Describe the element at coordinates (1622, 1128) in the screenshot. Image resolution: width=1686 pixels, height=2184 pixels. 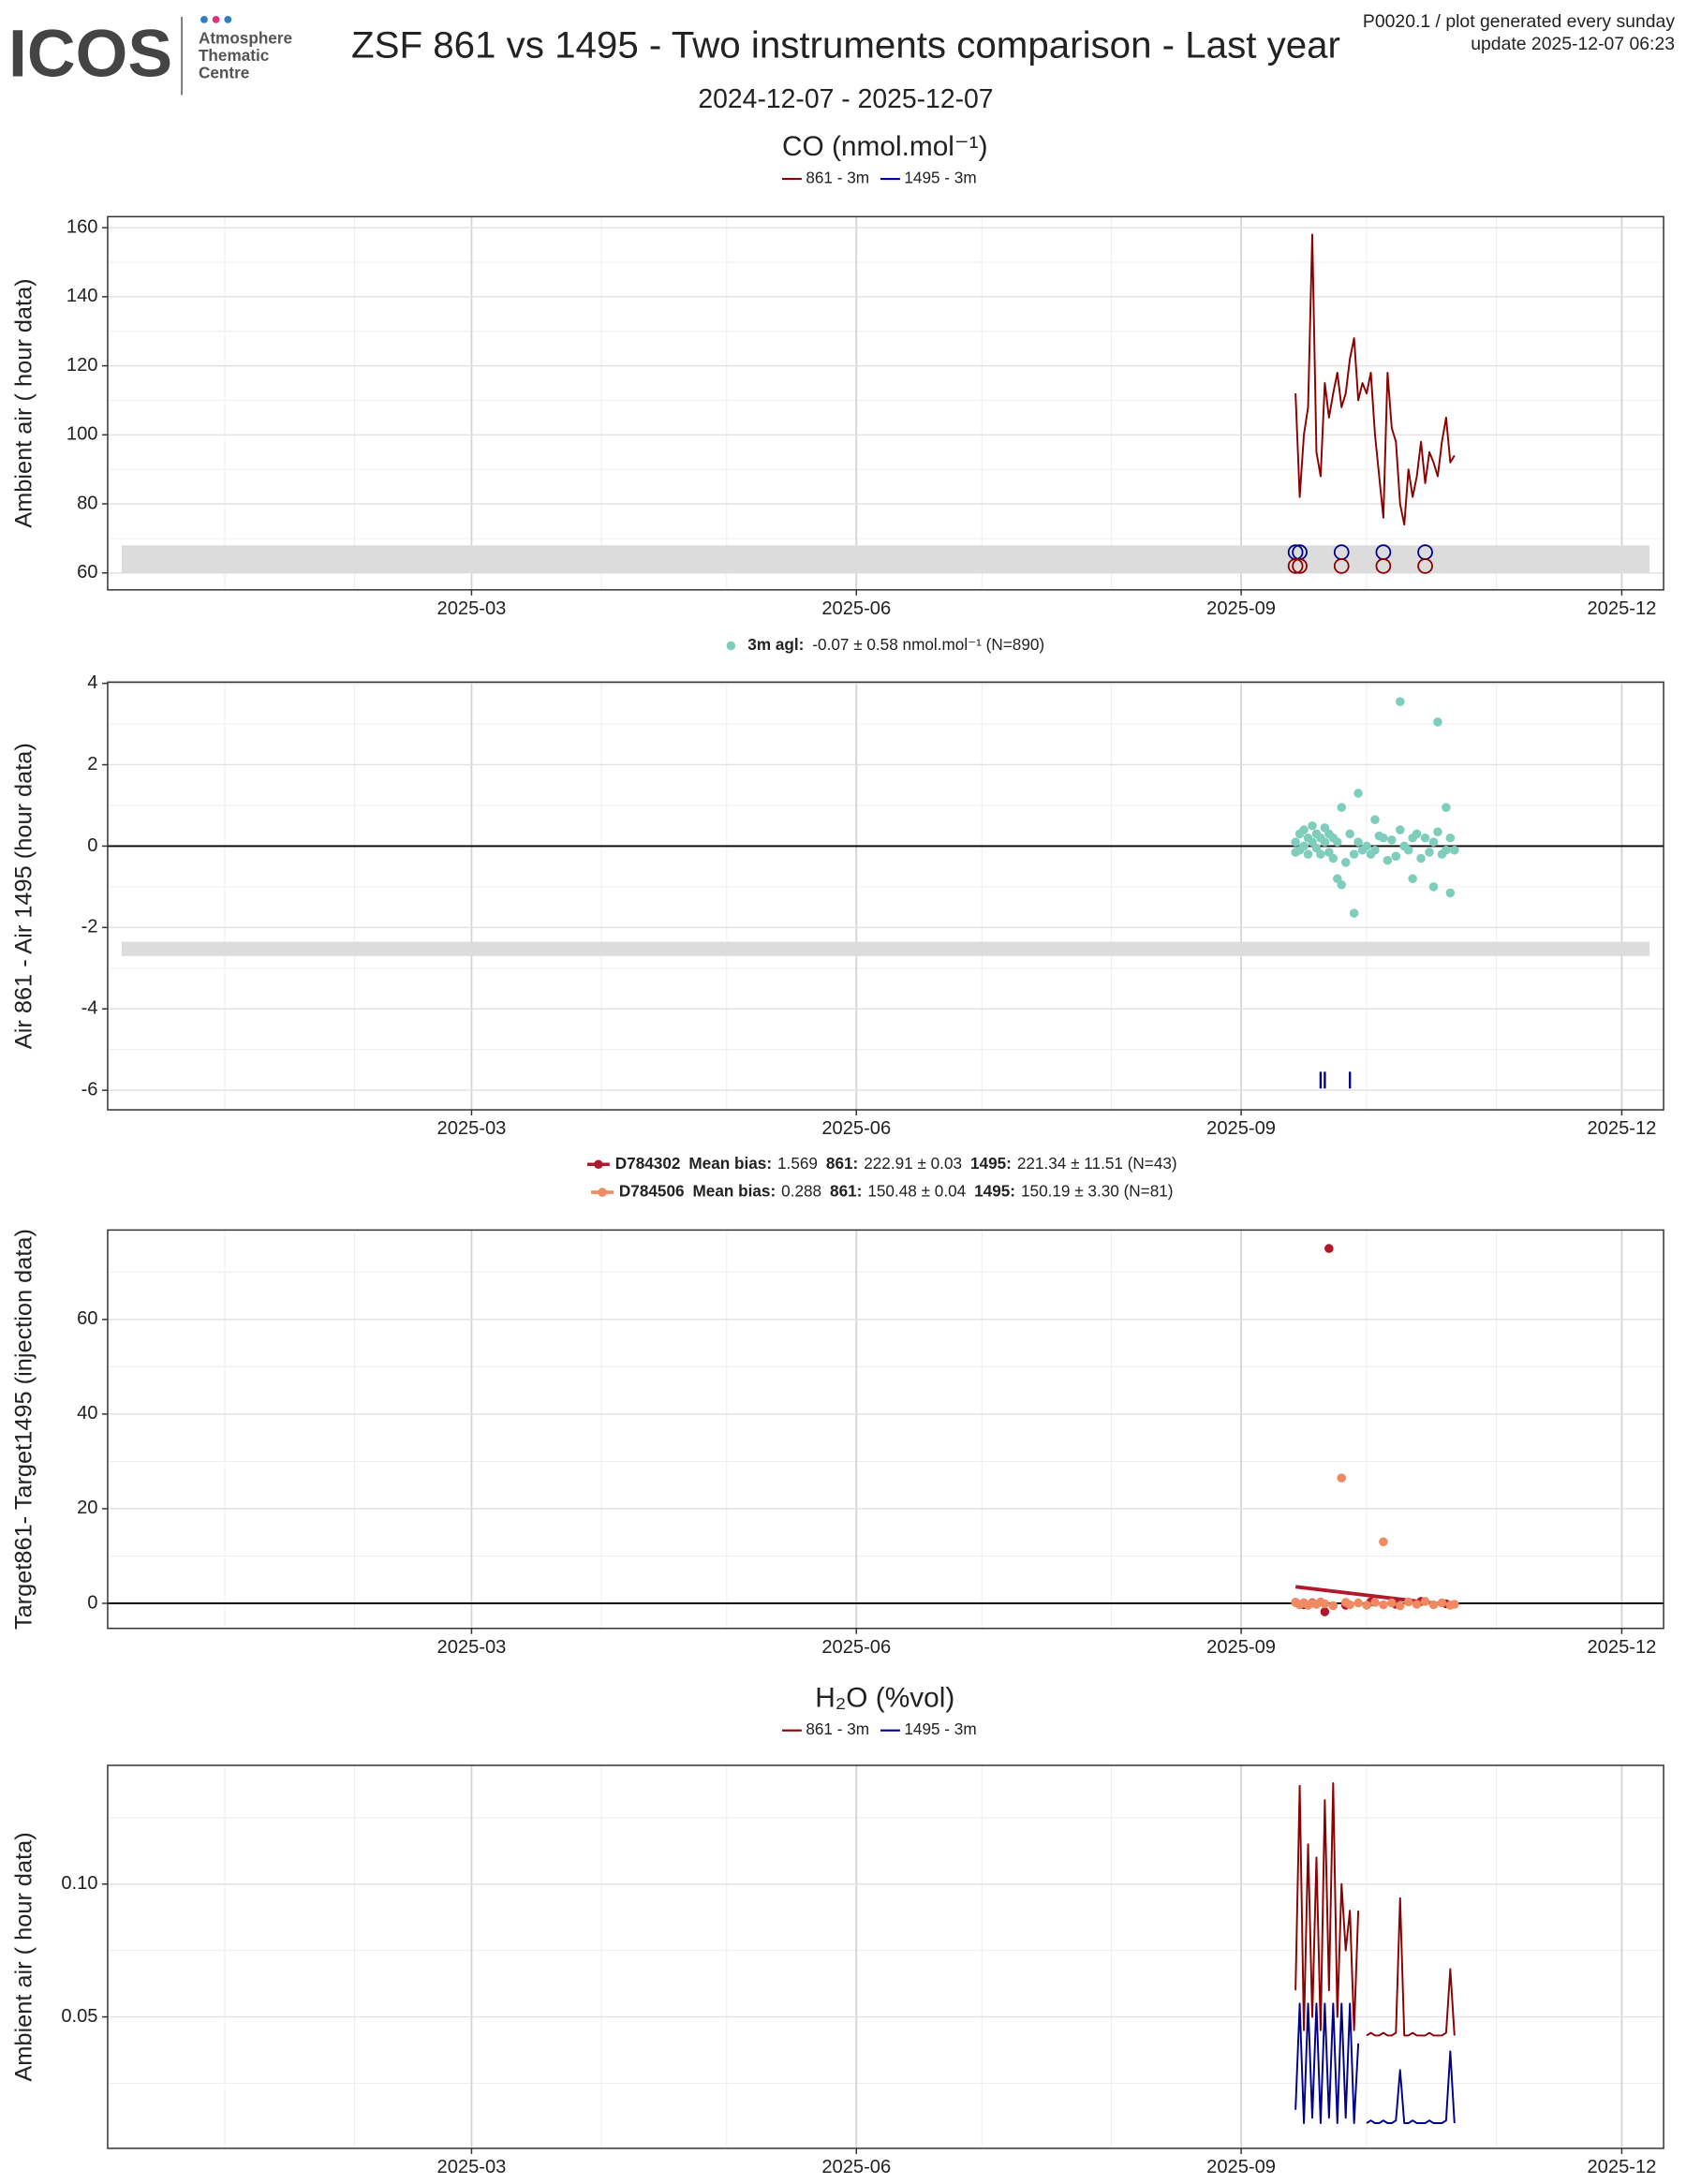
I see `x-tick-label: 2025-12` at that location.